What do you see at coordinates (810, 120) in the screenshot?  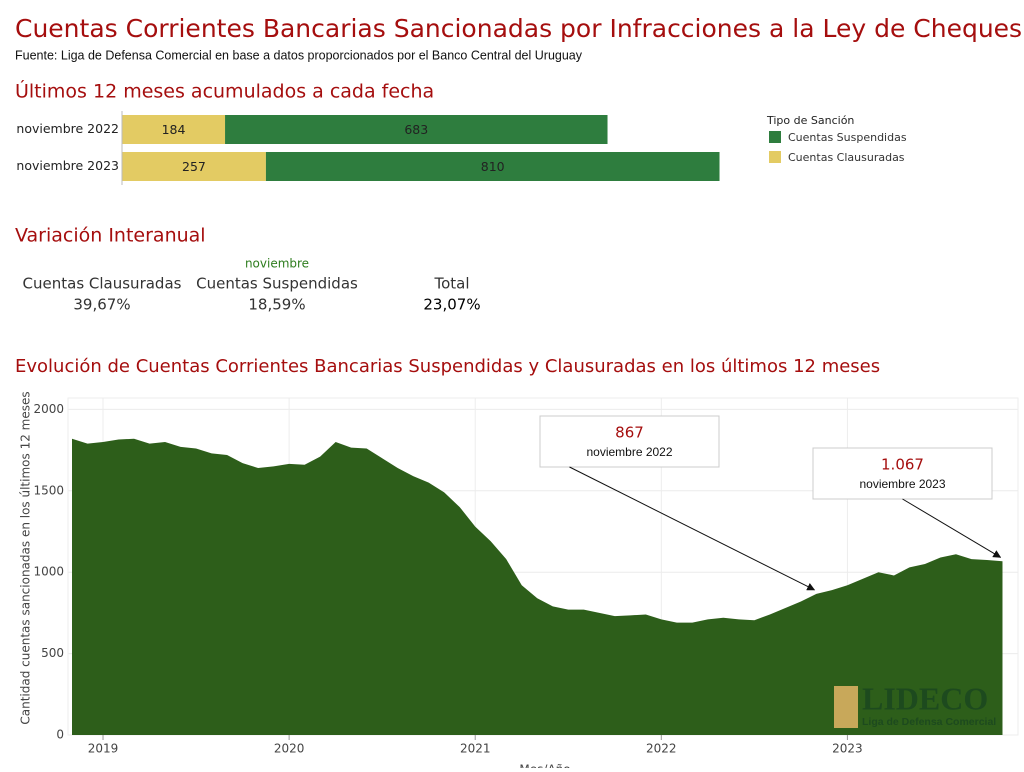 I see `legend-title: Tipo de Sanción` at bounding box center [810, 120].